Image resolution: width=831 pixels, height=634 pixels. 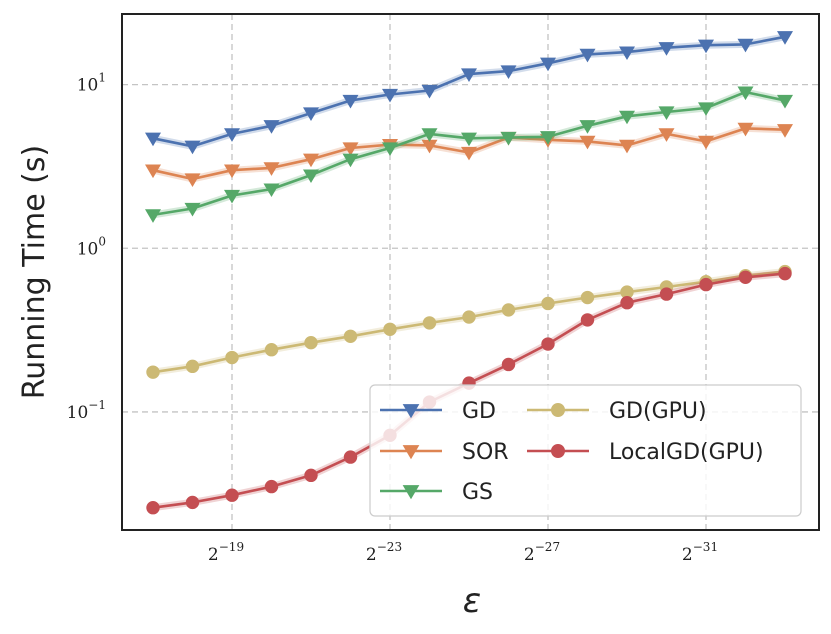 What do you see at coordinates (558, 451) in the screenshot?
I see `legend-marker-localgd-gpu` at bounding box center [558, 451].